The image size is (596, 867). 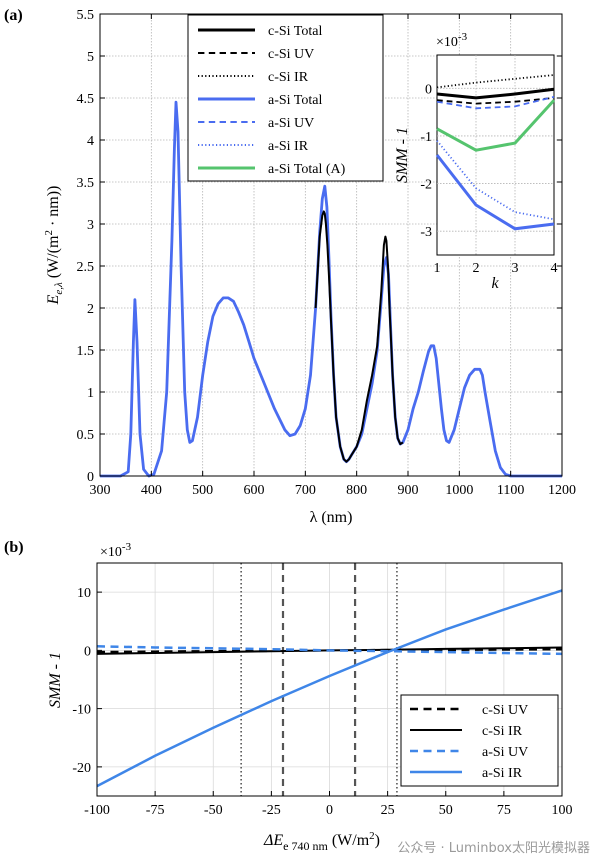 I want to click on inset-y-tick-label: -2, so click(x=426, y=185).